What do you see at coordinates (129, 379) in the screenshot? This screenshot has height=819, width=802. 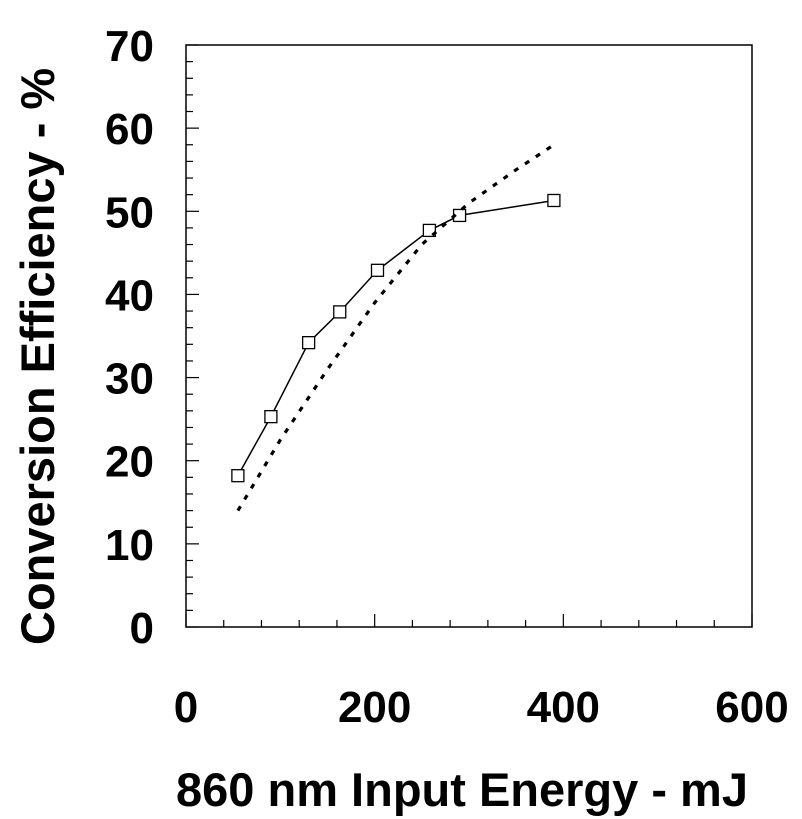 I see `y-tick-label: 30` at bounding box center [129, 379].